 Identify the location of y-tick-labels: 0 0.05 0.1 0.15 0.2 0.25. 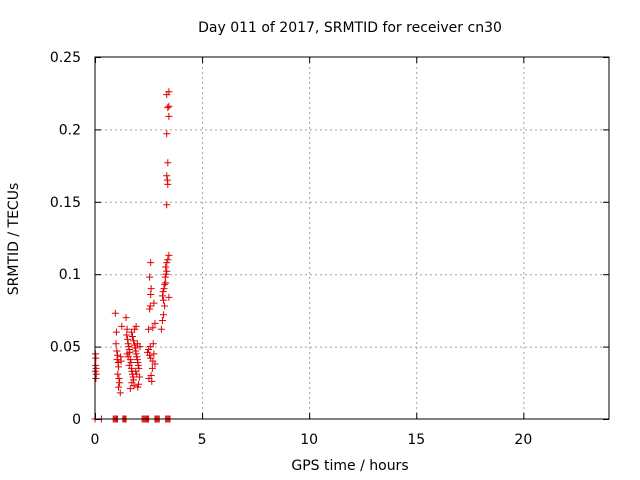
(65, 239).